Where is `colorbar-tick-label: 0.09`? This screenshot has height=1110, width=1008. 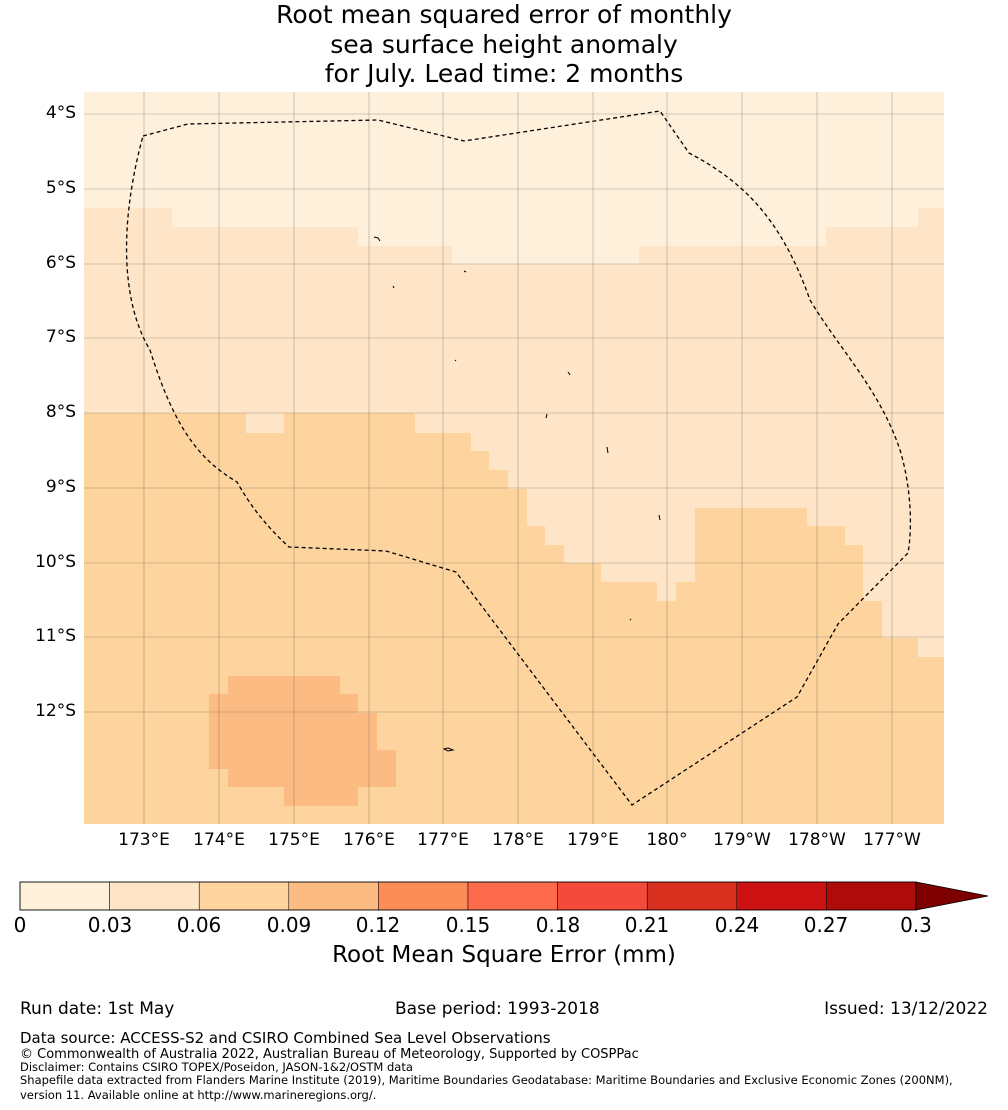 colorbar-tick-label: 0.09 is located at coordinates (289, 925).